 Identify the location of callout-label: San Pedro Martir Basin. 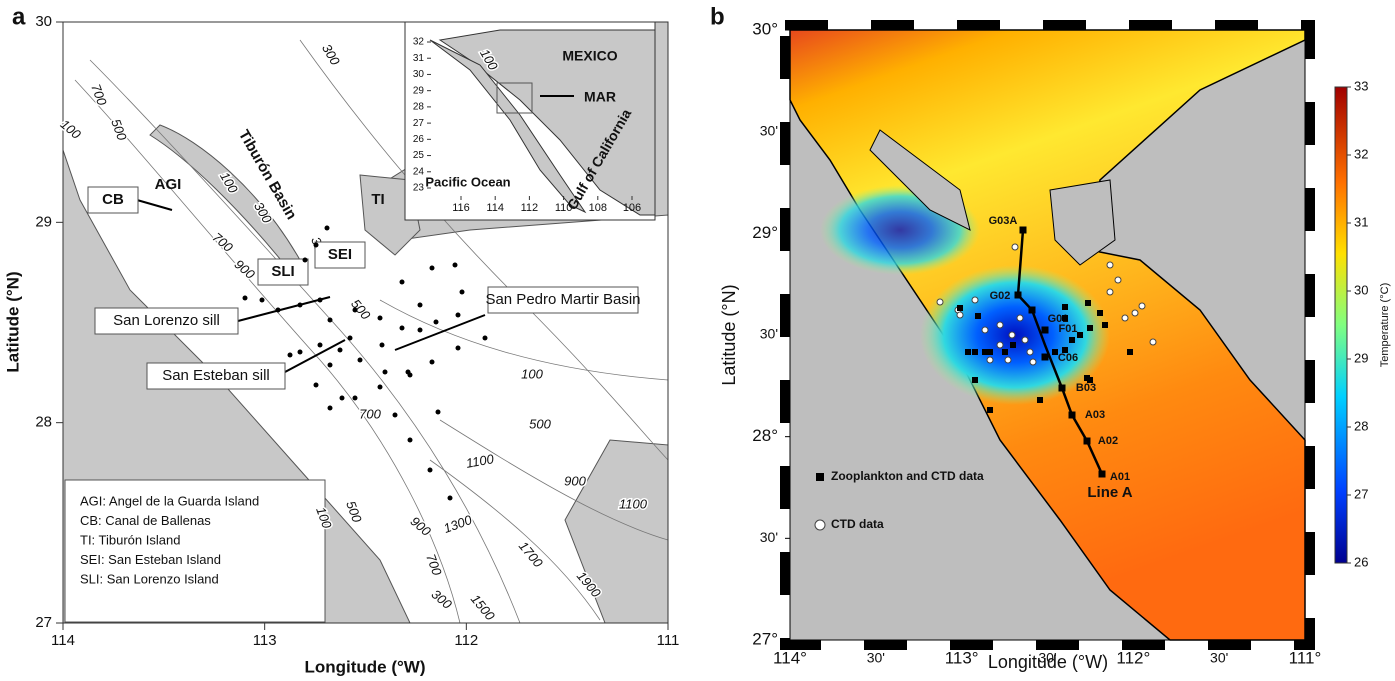
(562, 299).